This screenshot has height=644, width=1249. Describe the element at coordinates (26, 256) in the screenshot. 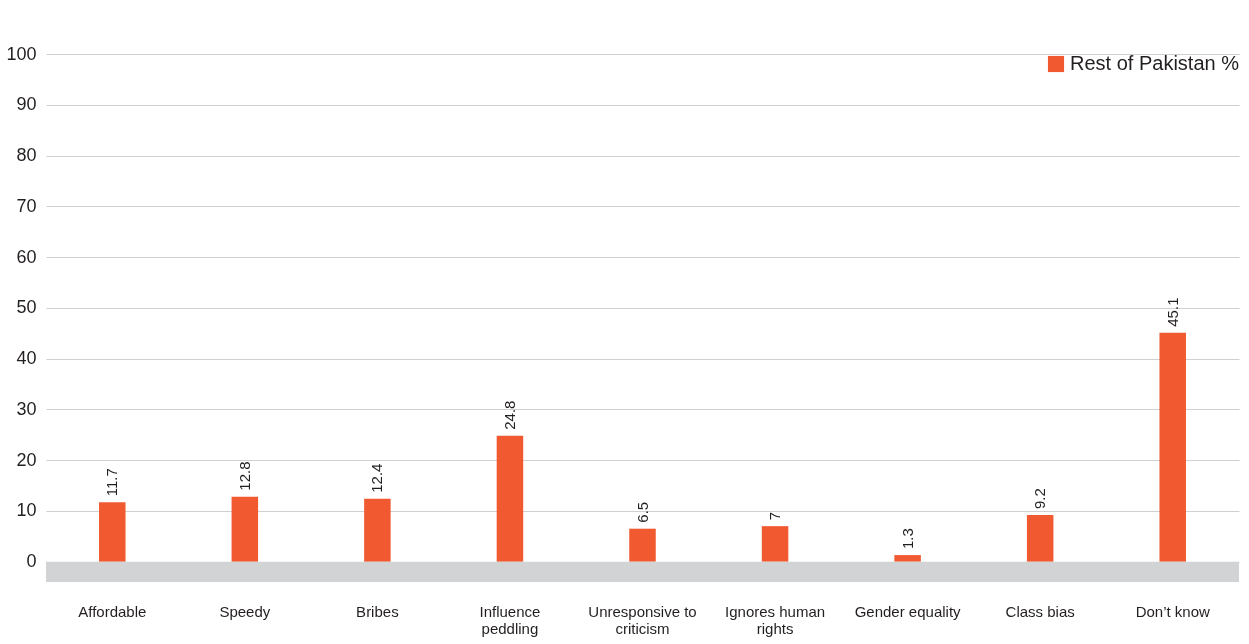

I see `y-tick-label: 60` at that location.